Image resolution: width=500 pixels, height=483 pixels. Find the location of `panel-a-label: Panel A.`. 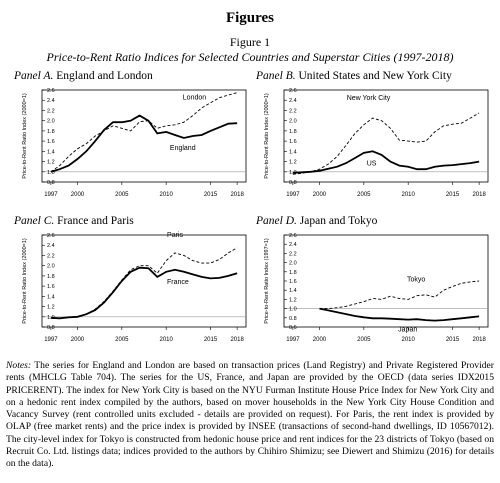

panel-a-label: Panel A. is located at coordinates (34, 76).